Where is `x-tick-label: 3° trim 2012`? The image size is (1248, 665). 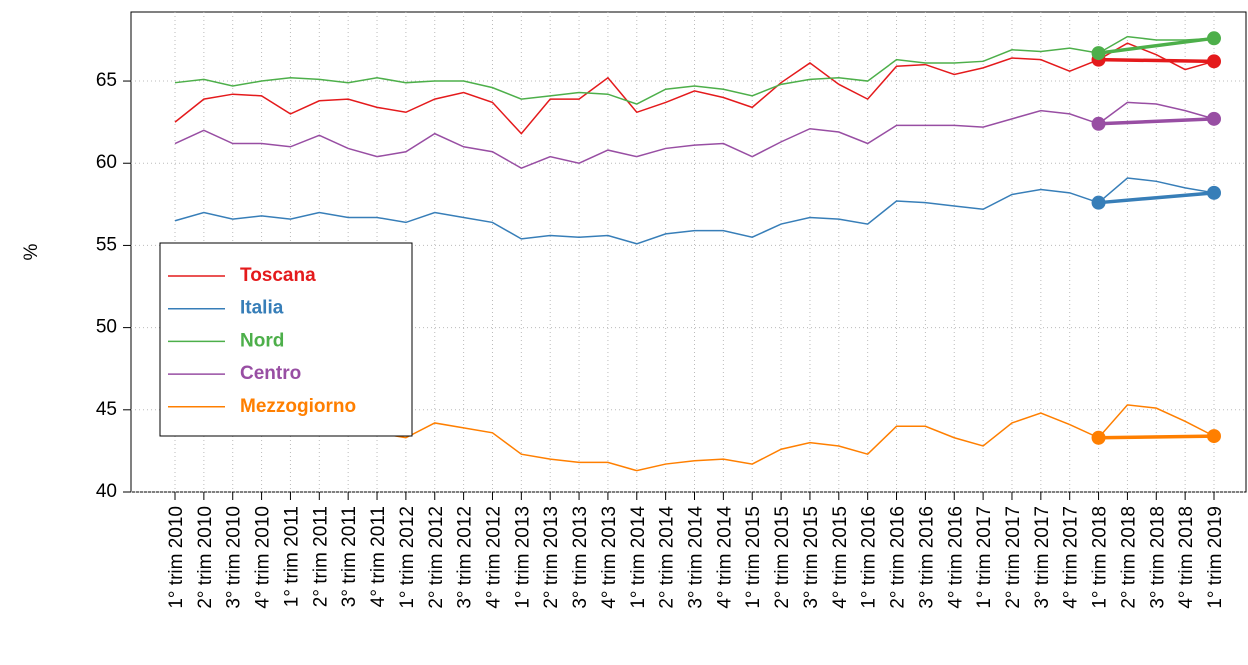 x-tick-label: 3° trim 2012 is located at coordinates (465, 557).